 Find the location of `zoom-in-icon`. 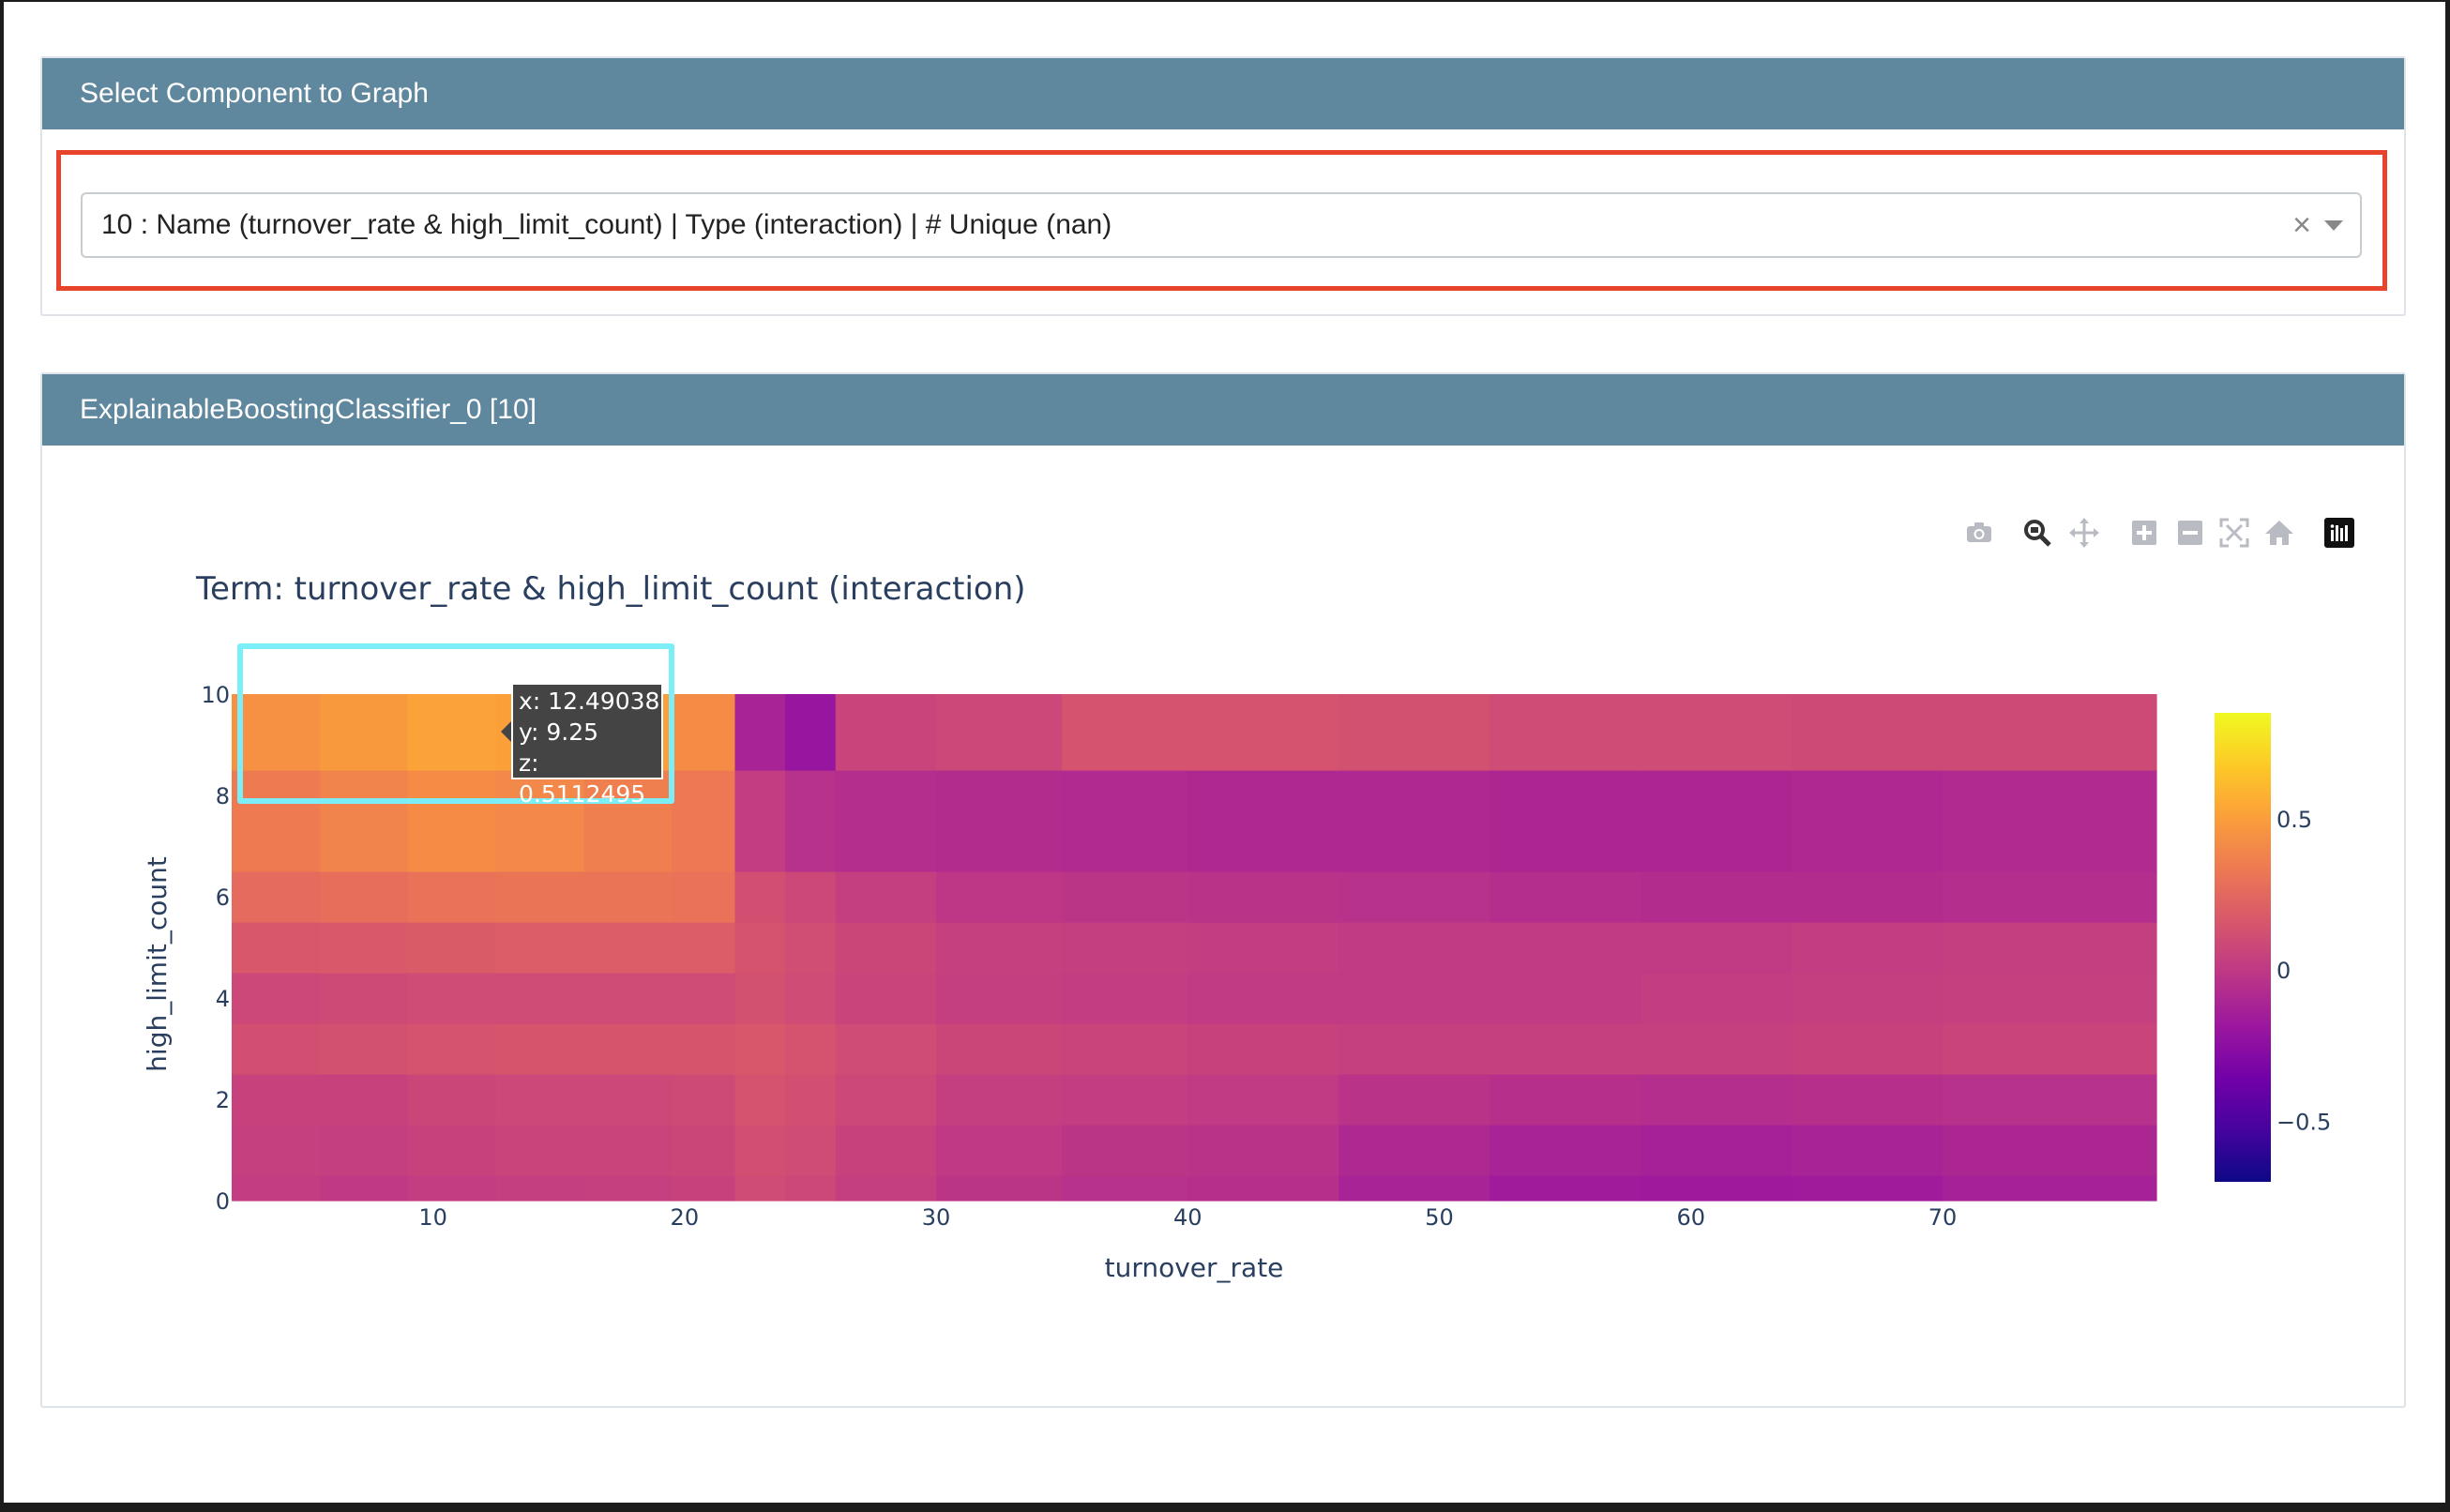

zoom-in-icon is located at coordinates (2144, 533).